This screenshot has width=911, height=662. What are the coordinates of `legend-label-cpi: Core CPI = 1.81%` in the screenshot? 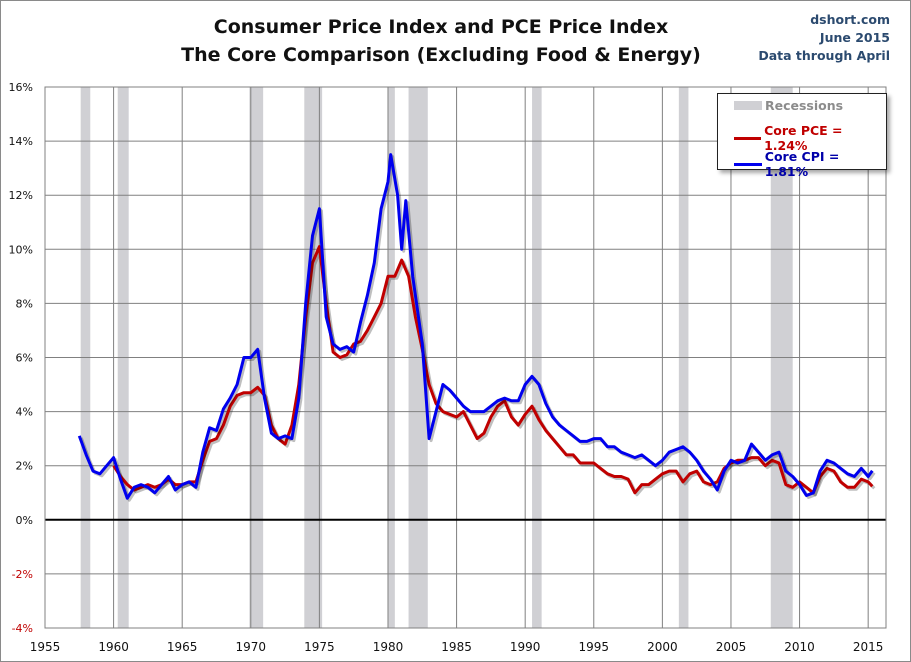 It's located at (802, 164).